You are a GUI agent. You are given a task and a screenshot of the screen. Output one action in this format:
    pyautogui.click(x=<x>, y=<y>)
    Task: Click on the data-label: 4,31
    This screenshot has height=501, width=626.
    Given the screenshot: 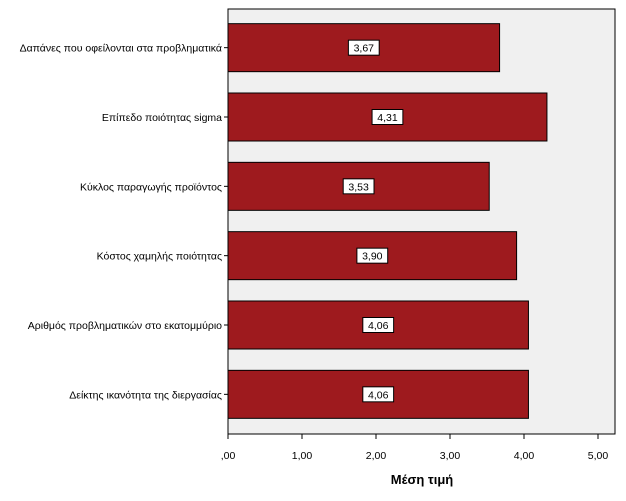 What is the action you would take?
    pyautogui.click(x=387, y=118)
    